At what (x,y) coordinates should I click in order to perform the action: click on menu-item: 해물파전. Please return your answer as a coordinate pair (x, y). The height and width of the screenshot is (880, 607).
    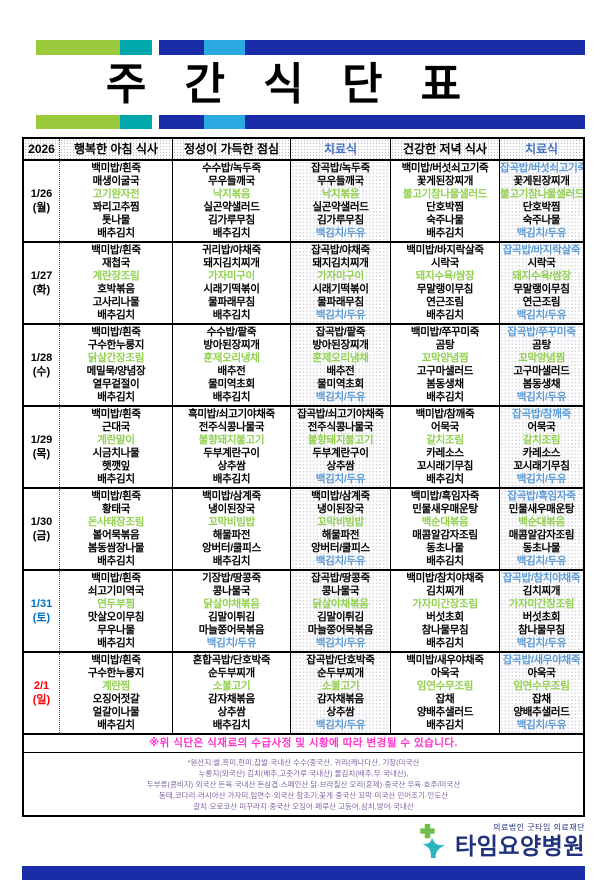
    Looking at the image, I should click on (231, 535).